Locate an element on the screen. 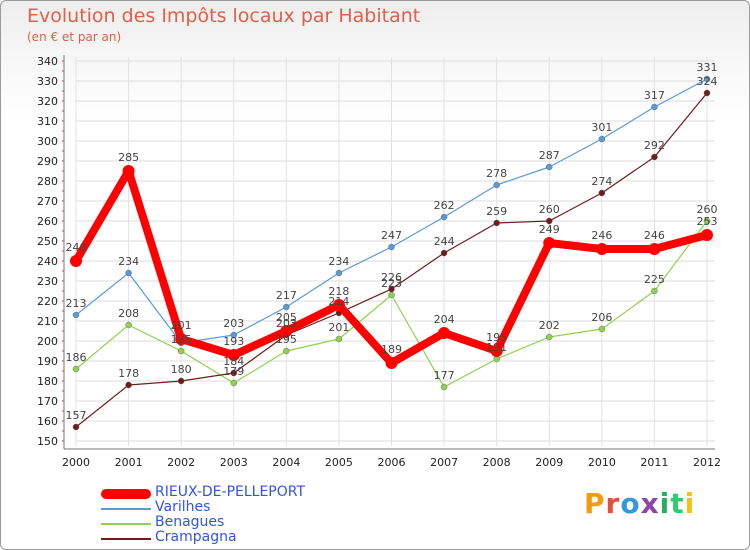  y-tick-label: 260 is located at coordinates (47, 221).